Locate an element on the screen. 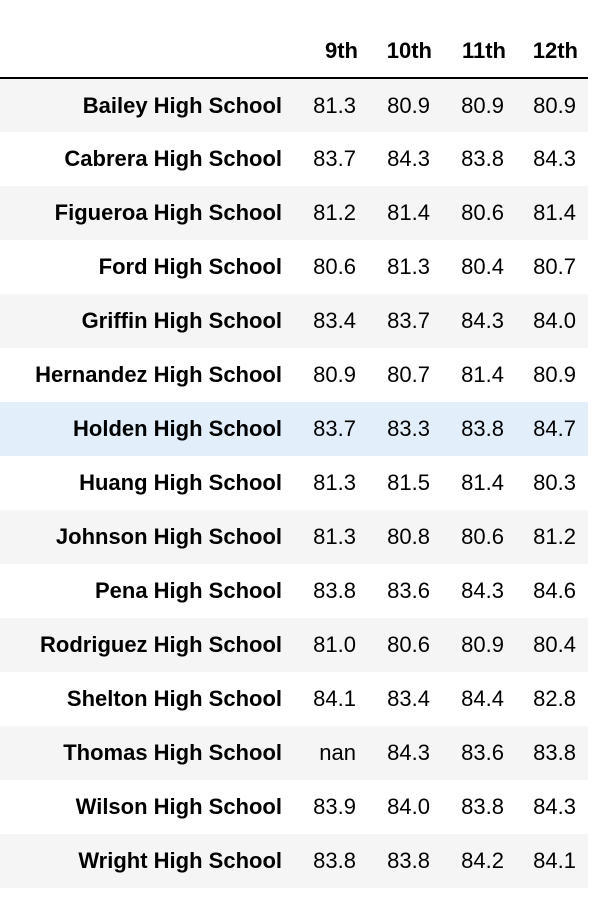  column-header-10th: 10th is located at coordinates (405, 51).